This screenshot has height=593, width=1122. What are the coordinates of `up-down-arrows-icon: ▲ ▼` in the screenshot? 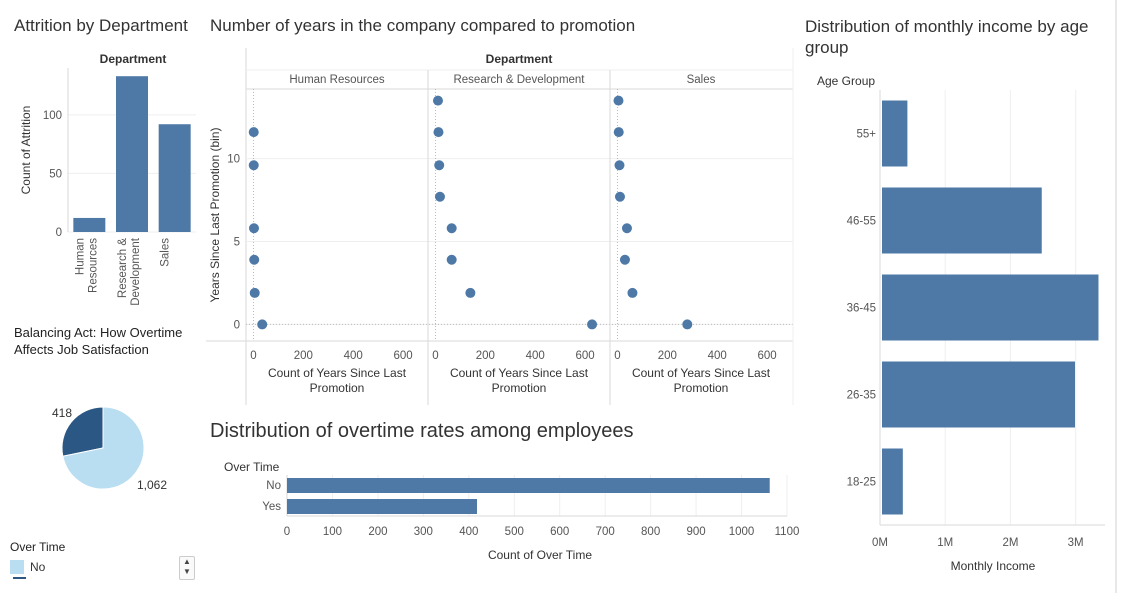 It's located at (187, 568).